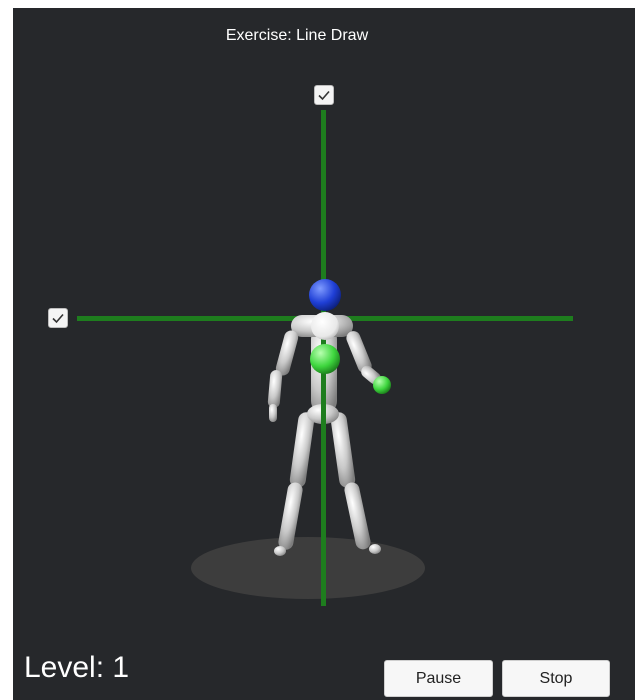  I want to click on avatar-arms, so click(324, 376).